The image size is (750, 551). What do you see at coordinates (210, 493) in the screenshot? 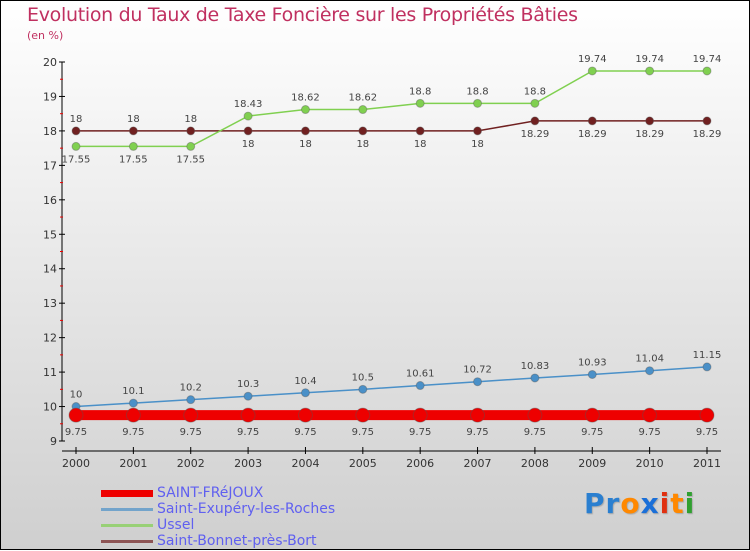
I see `legend-label: SAINT-FRéJOUX` at bounding box center [210, 493].